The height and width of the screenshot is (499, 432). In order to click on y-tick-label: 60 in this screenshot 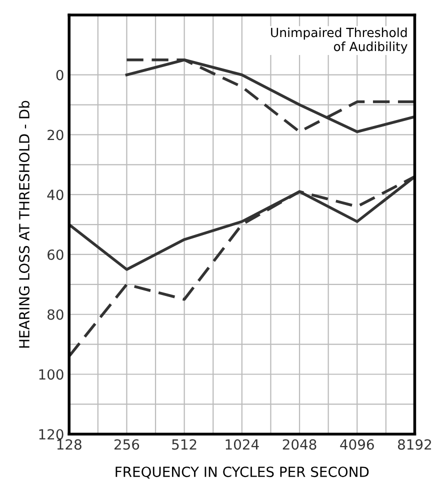, I will do `click(56, 254)`.